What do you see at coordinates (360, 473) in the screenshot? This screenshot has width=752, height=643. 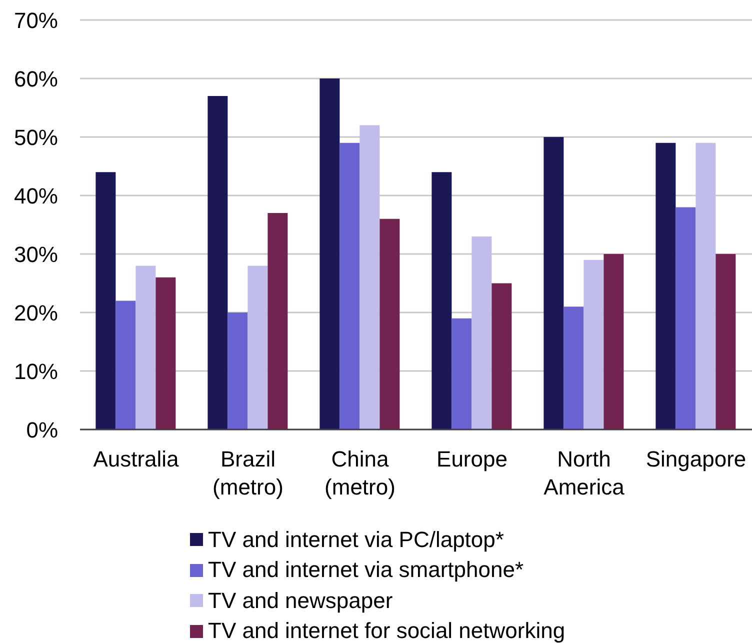 I see `x-tick-label: China (metro)` at bounding box center [360, 473].